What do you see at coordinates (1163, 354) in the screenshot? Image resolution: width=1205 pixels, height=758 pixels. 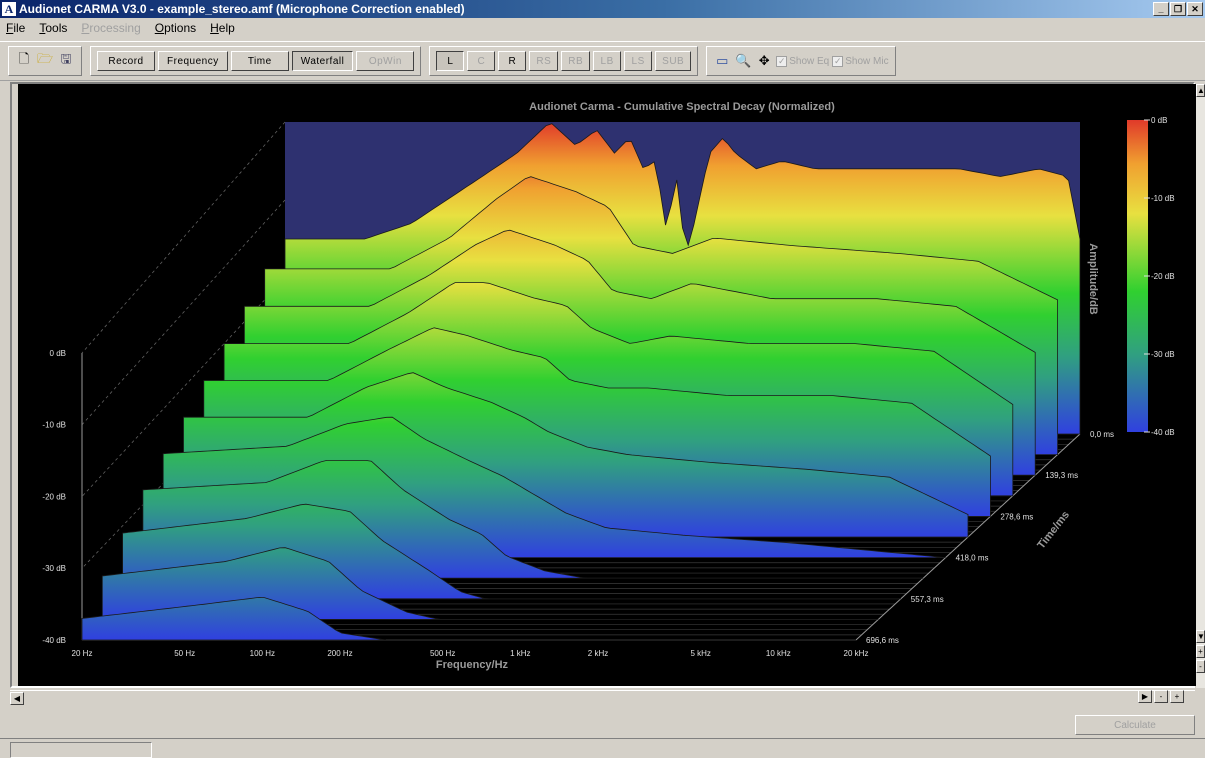 I see `colorbar-tick-label: -30 dB` at bounding box center [1163, 354].